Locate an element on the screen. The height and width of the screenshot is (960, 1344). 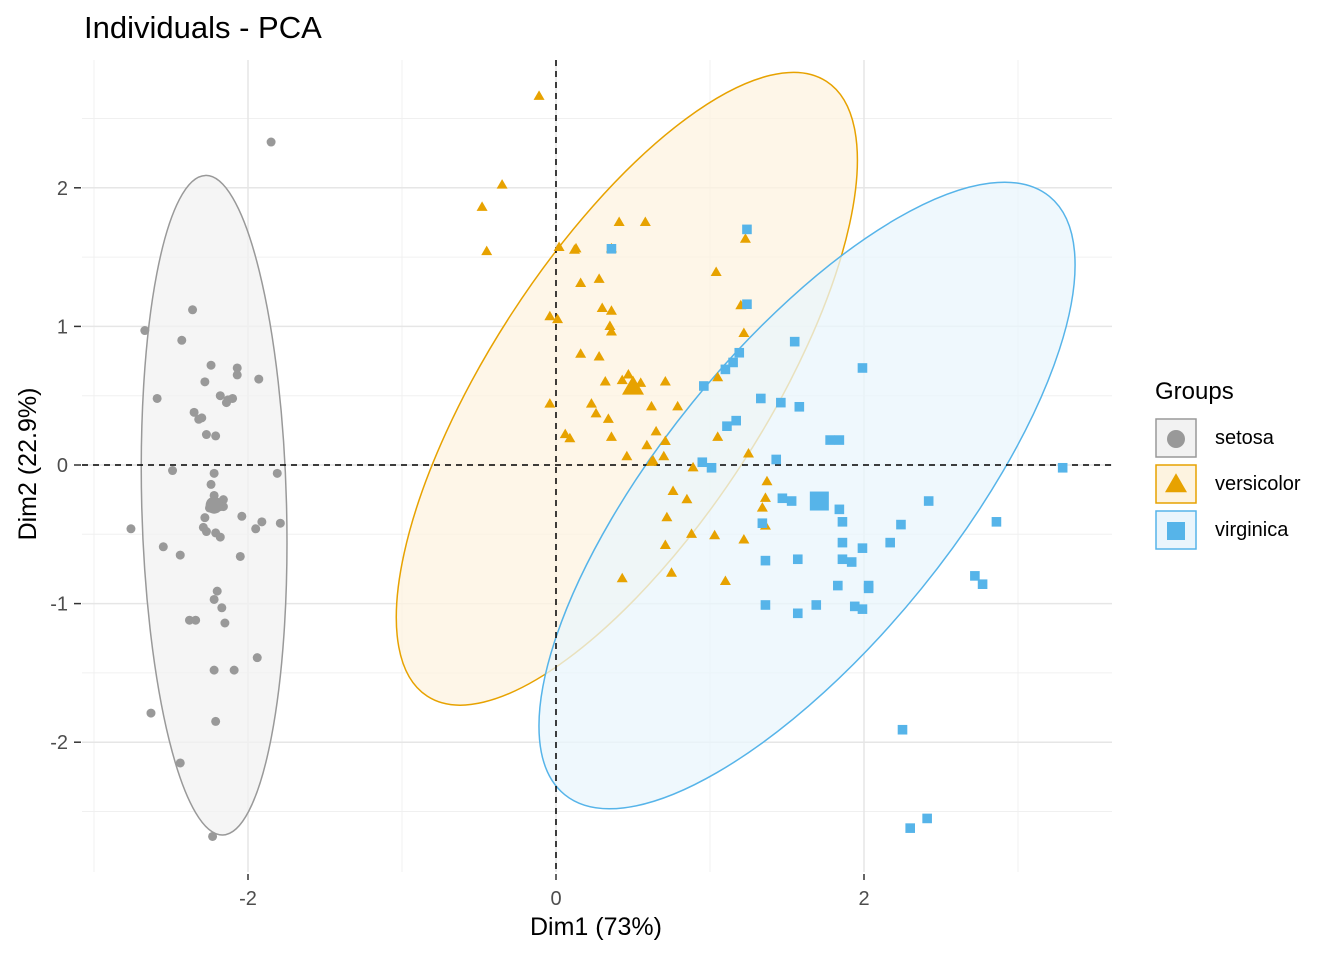
chart-title: Individuals - PCA is located at coordinates (203, 27).